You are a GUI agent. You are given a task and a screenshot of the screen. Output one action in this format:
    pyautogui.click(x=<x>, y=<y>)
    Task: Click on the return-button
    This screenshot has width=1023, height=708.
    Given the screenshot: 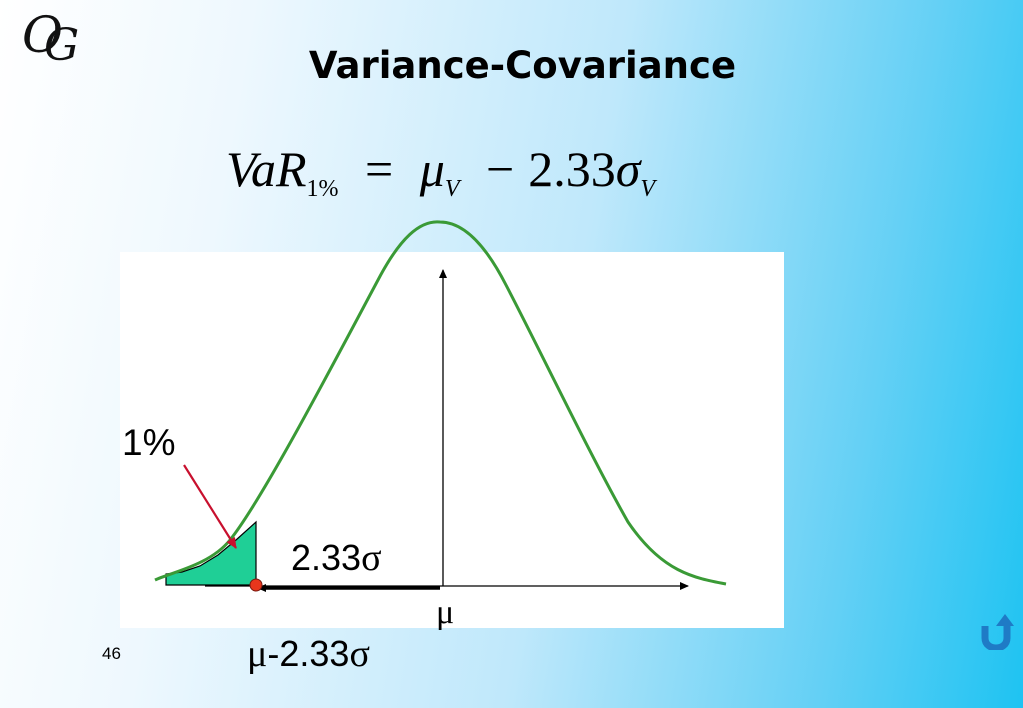 What is the action you would take?
    pyautogui.click(x=996, y=632)
    